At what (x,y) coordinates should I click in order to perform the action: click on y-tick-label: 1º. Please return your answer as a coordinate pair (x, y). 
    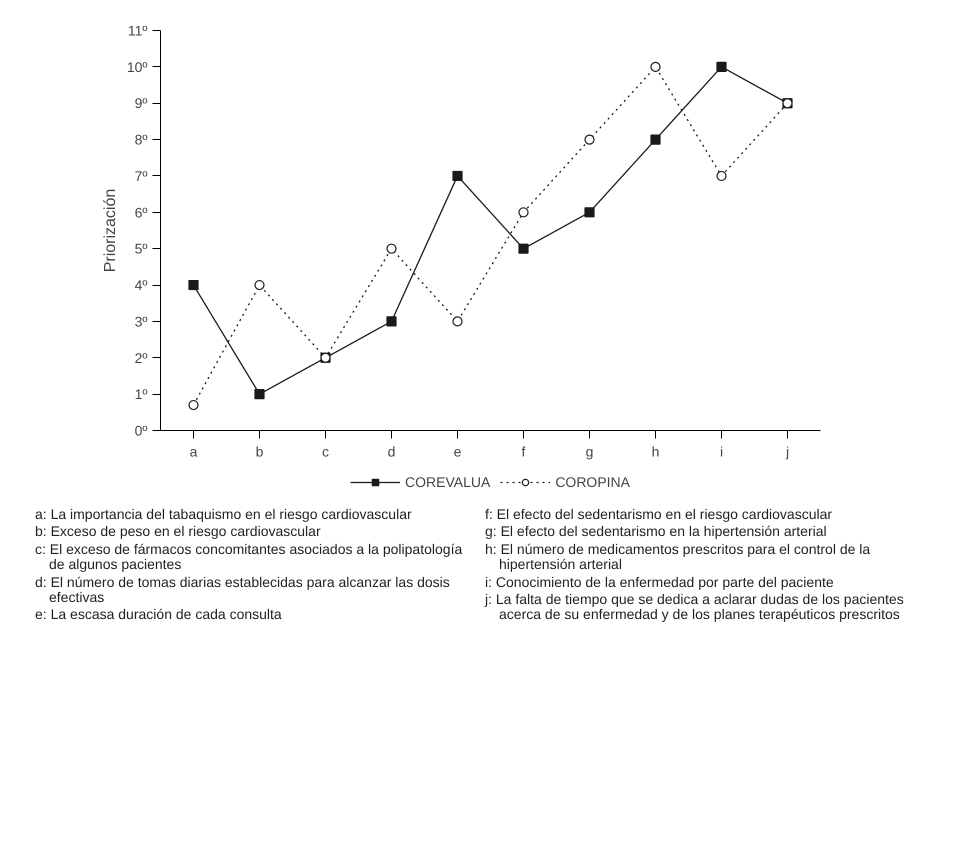
    Looking at the image, I should click on (141, 394).